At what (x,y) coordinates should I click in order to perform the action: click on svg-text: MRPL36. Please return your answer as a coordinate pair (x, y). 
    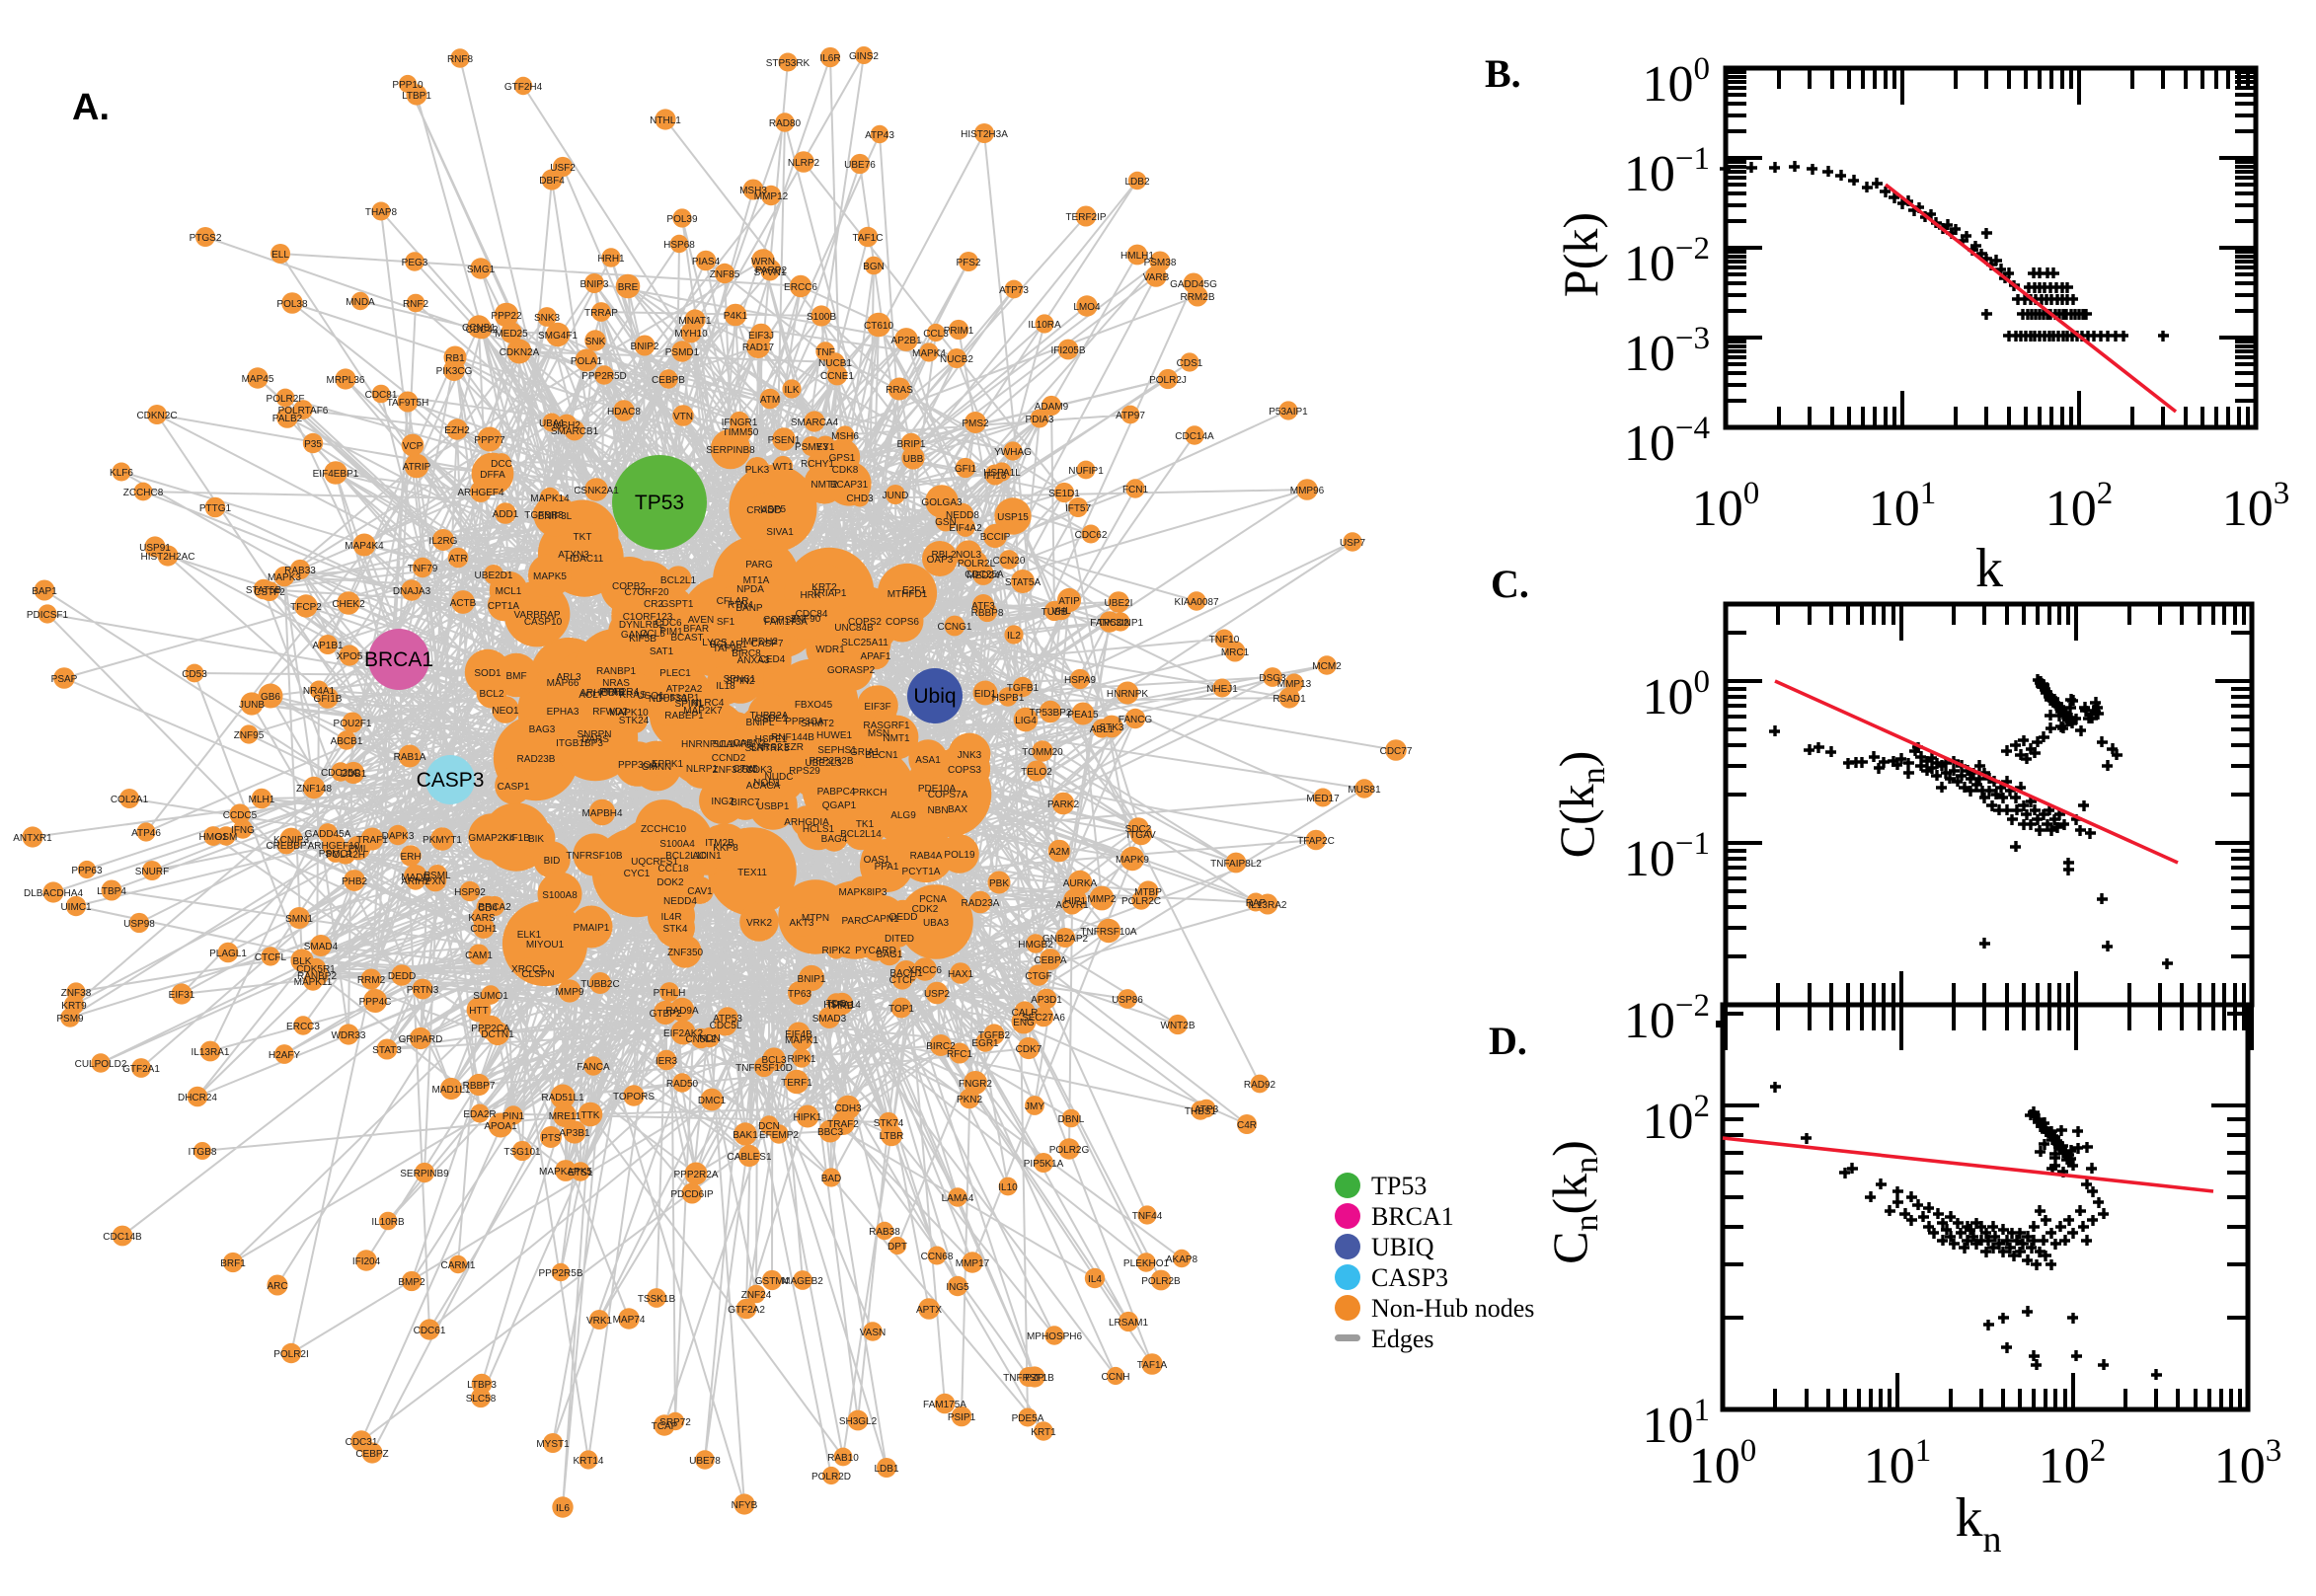
    Looking at the image, I should click on (346, 380).